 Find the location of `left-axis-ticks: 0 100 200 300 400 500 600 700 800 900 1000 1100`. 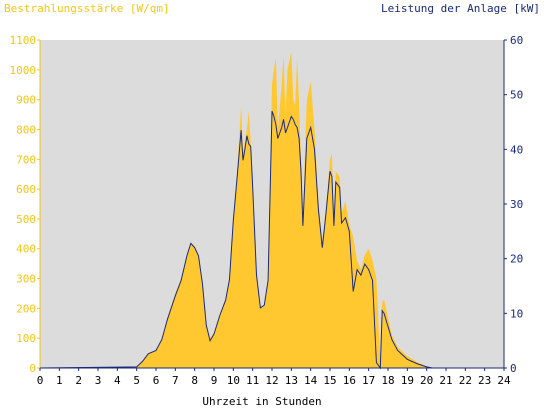

left-axis-ticks: 0 100 200 300 400 500 600 700 800 900 1000 1100 is located at coordinates (25, 204).